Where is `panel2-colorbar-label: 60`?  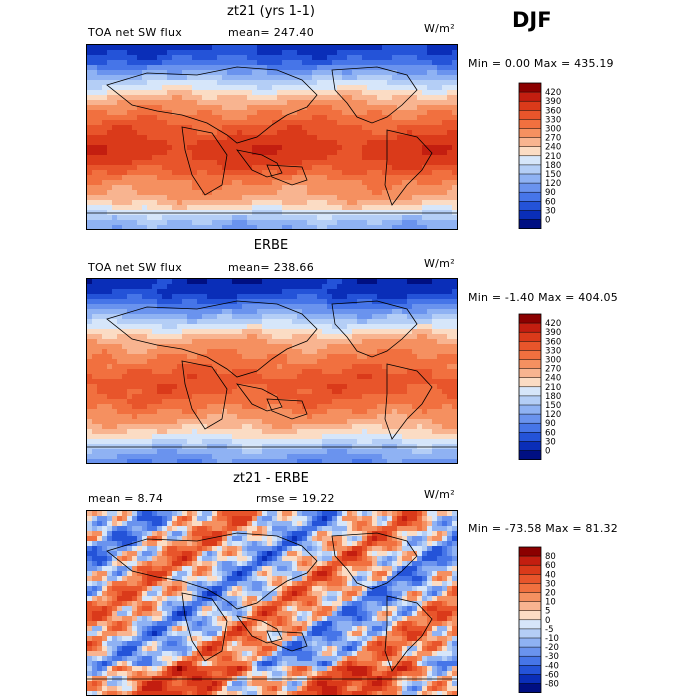
panel2-colorbar-label: 60 is located at coordinates (550, 433).